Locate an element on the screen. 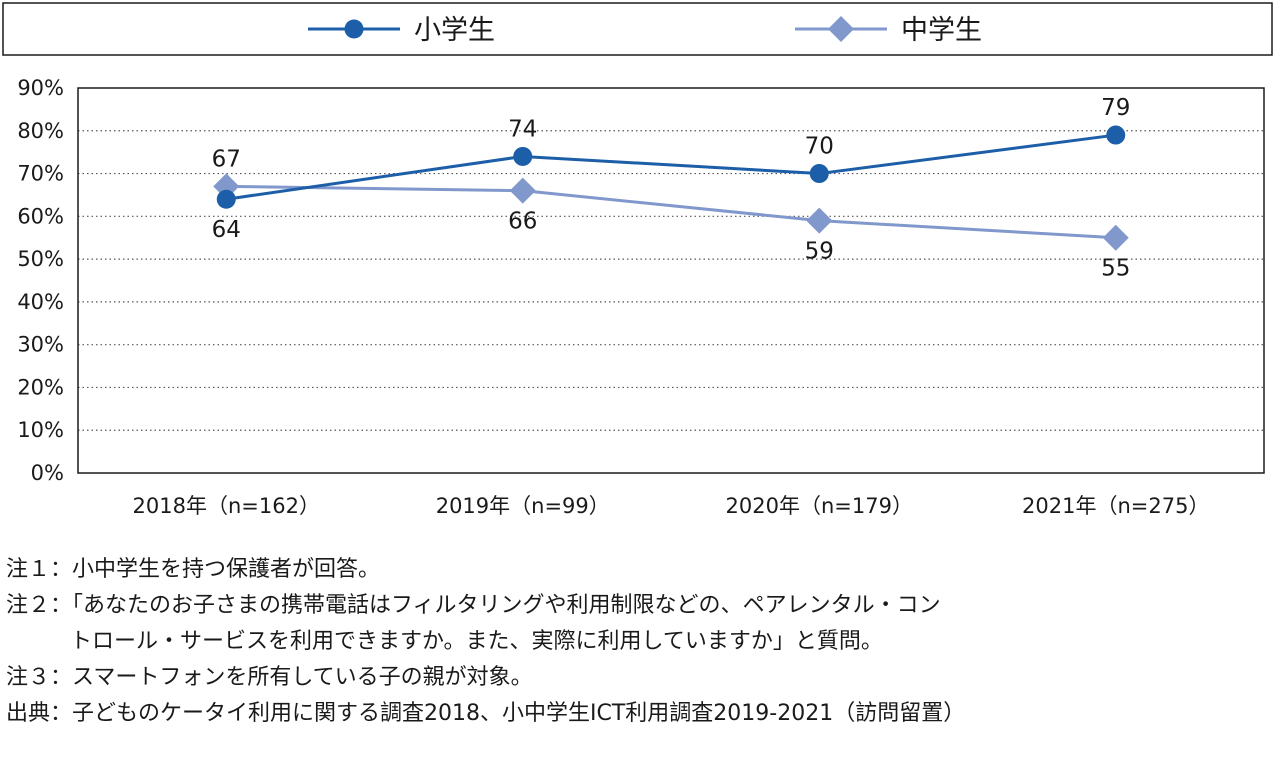 The width and height of the screenshot is (1275, 780). legend-label: 中学生 is located at coordinates (941, 30).